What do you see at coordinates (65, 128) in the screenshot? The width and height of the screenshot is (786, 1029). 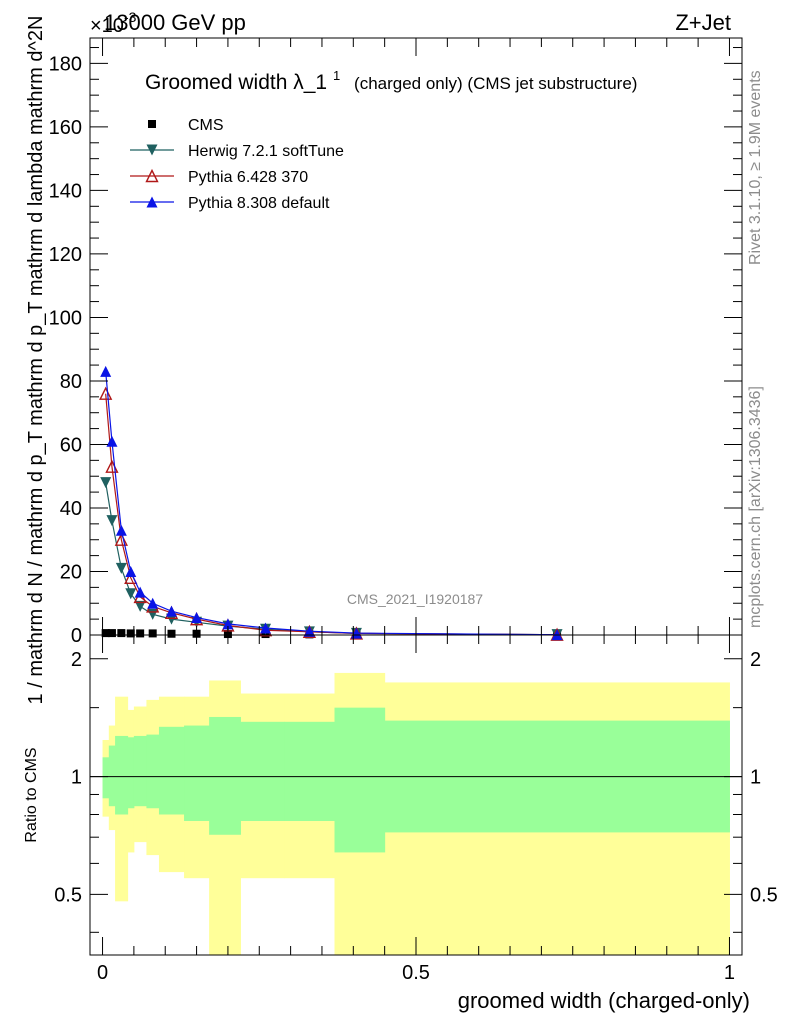 I see `y-tick-label: 160` at bounding box center [65, 128].